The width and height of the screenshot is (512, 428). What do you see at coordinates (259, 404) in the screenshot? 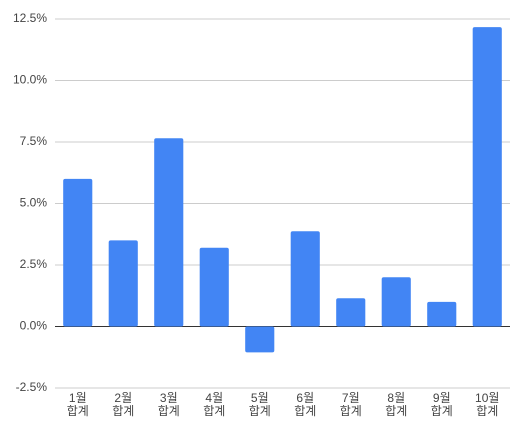
I see `x-tick-label: 5월 합계` at bounding box center [259, 404].